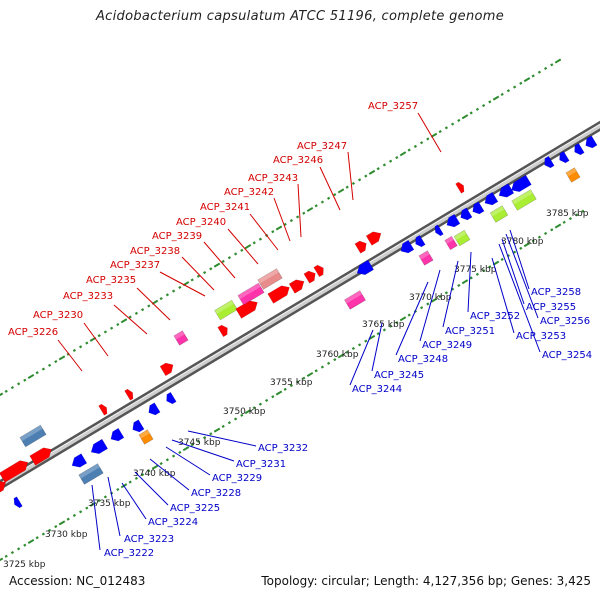 The width and height of the screenshot is (600, 600). What do you see at coordinates (249, 192) in the screenshot?
I see `gene-label-acp-3242: ACP_3242` at bounding box center [249, 192].